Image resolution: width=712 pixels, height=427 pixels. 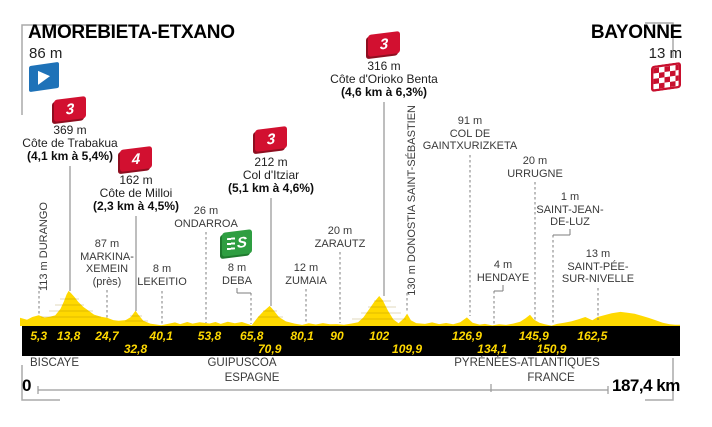 I want to click on town-label-stjean: 1 m SAINT-JEAN- DE-LUZ, so click(x=570, y=209).